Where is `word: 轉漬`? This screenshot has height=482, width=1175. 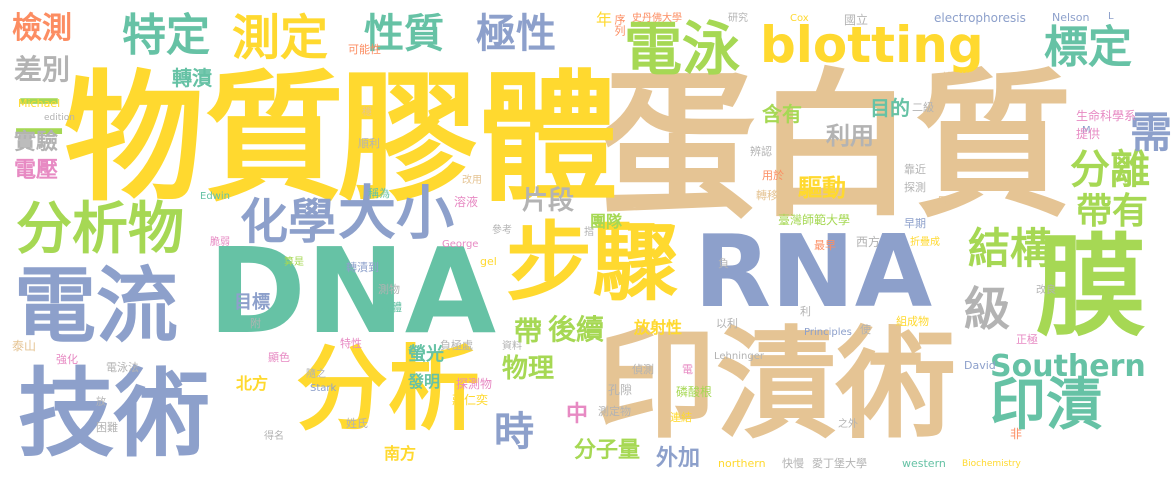
word: 轉漬 is located at coordinates (192, 78).